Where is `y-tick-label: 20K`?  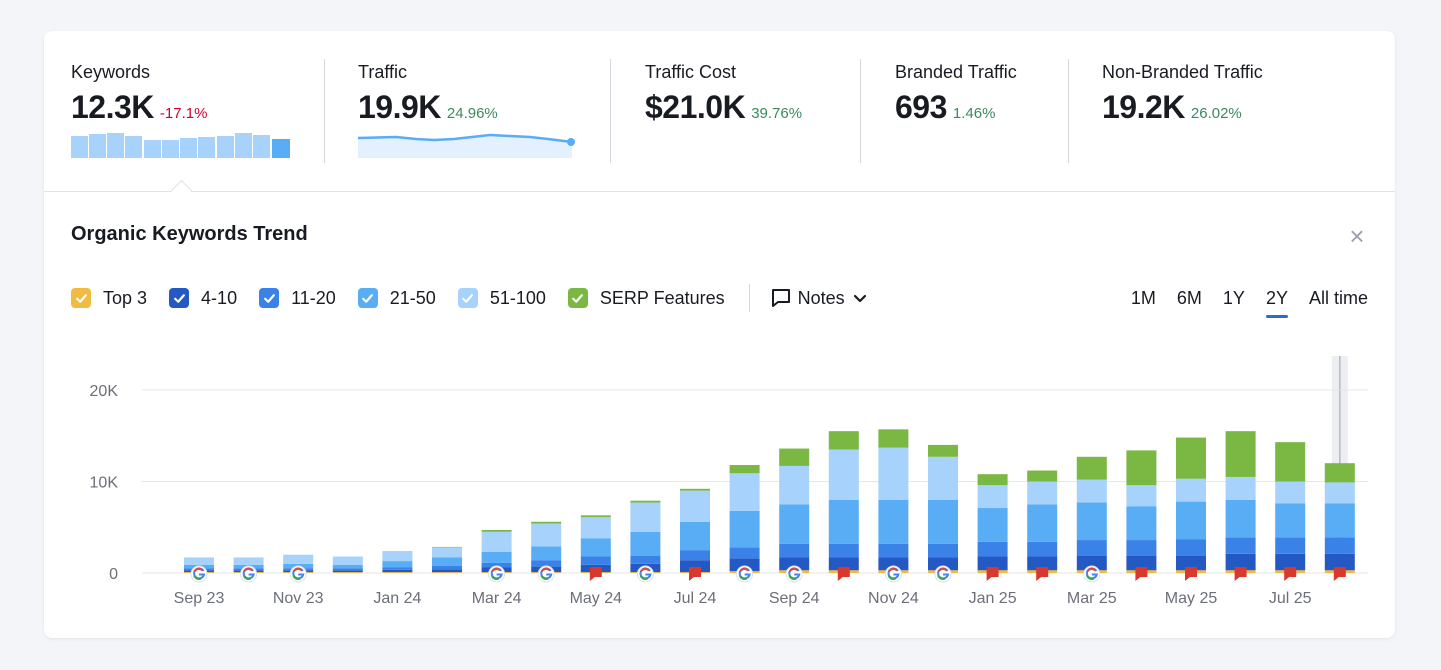 y-tick-label: 20K is located at coordinates (104, 391).